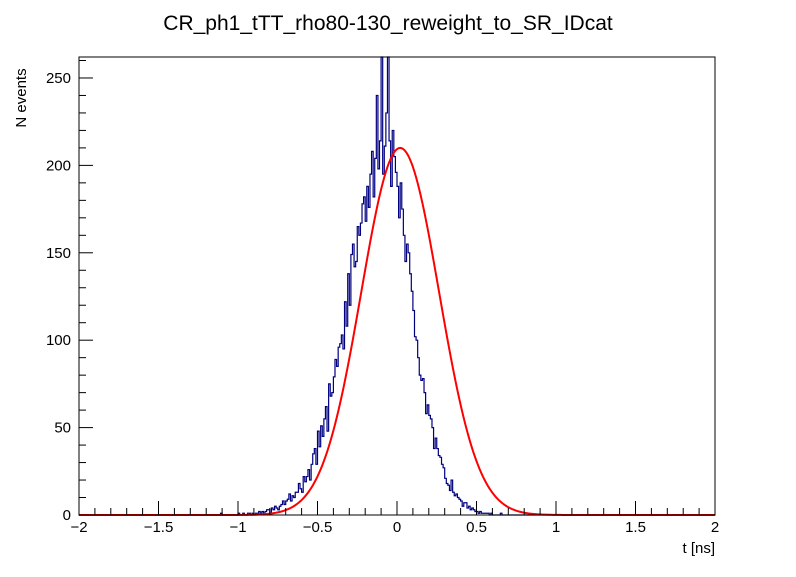 Image resolution: width=796 pixels, height=577 pixels. What do you see at coordinates (58, 253) in the screenshot?
I see `y-tick-label: 150` at bounding box center [58, 253].